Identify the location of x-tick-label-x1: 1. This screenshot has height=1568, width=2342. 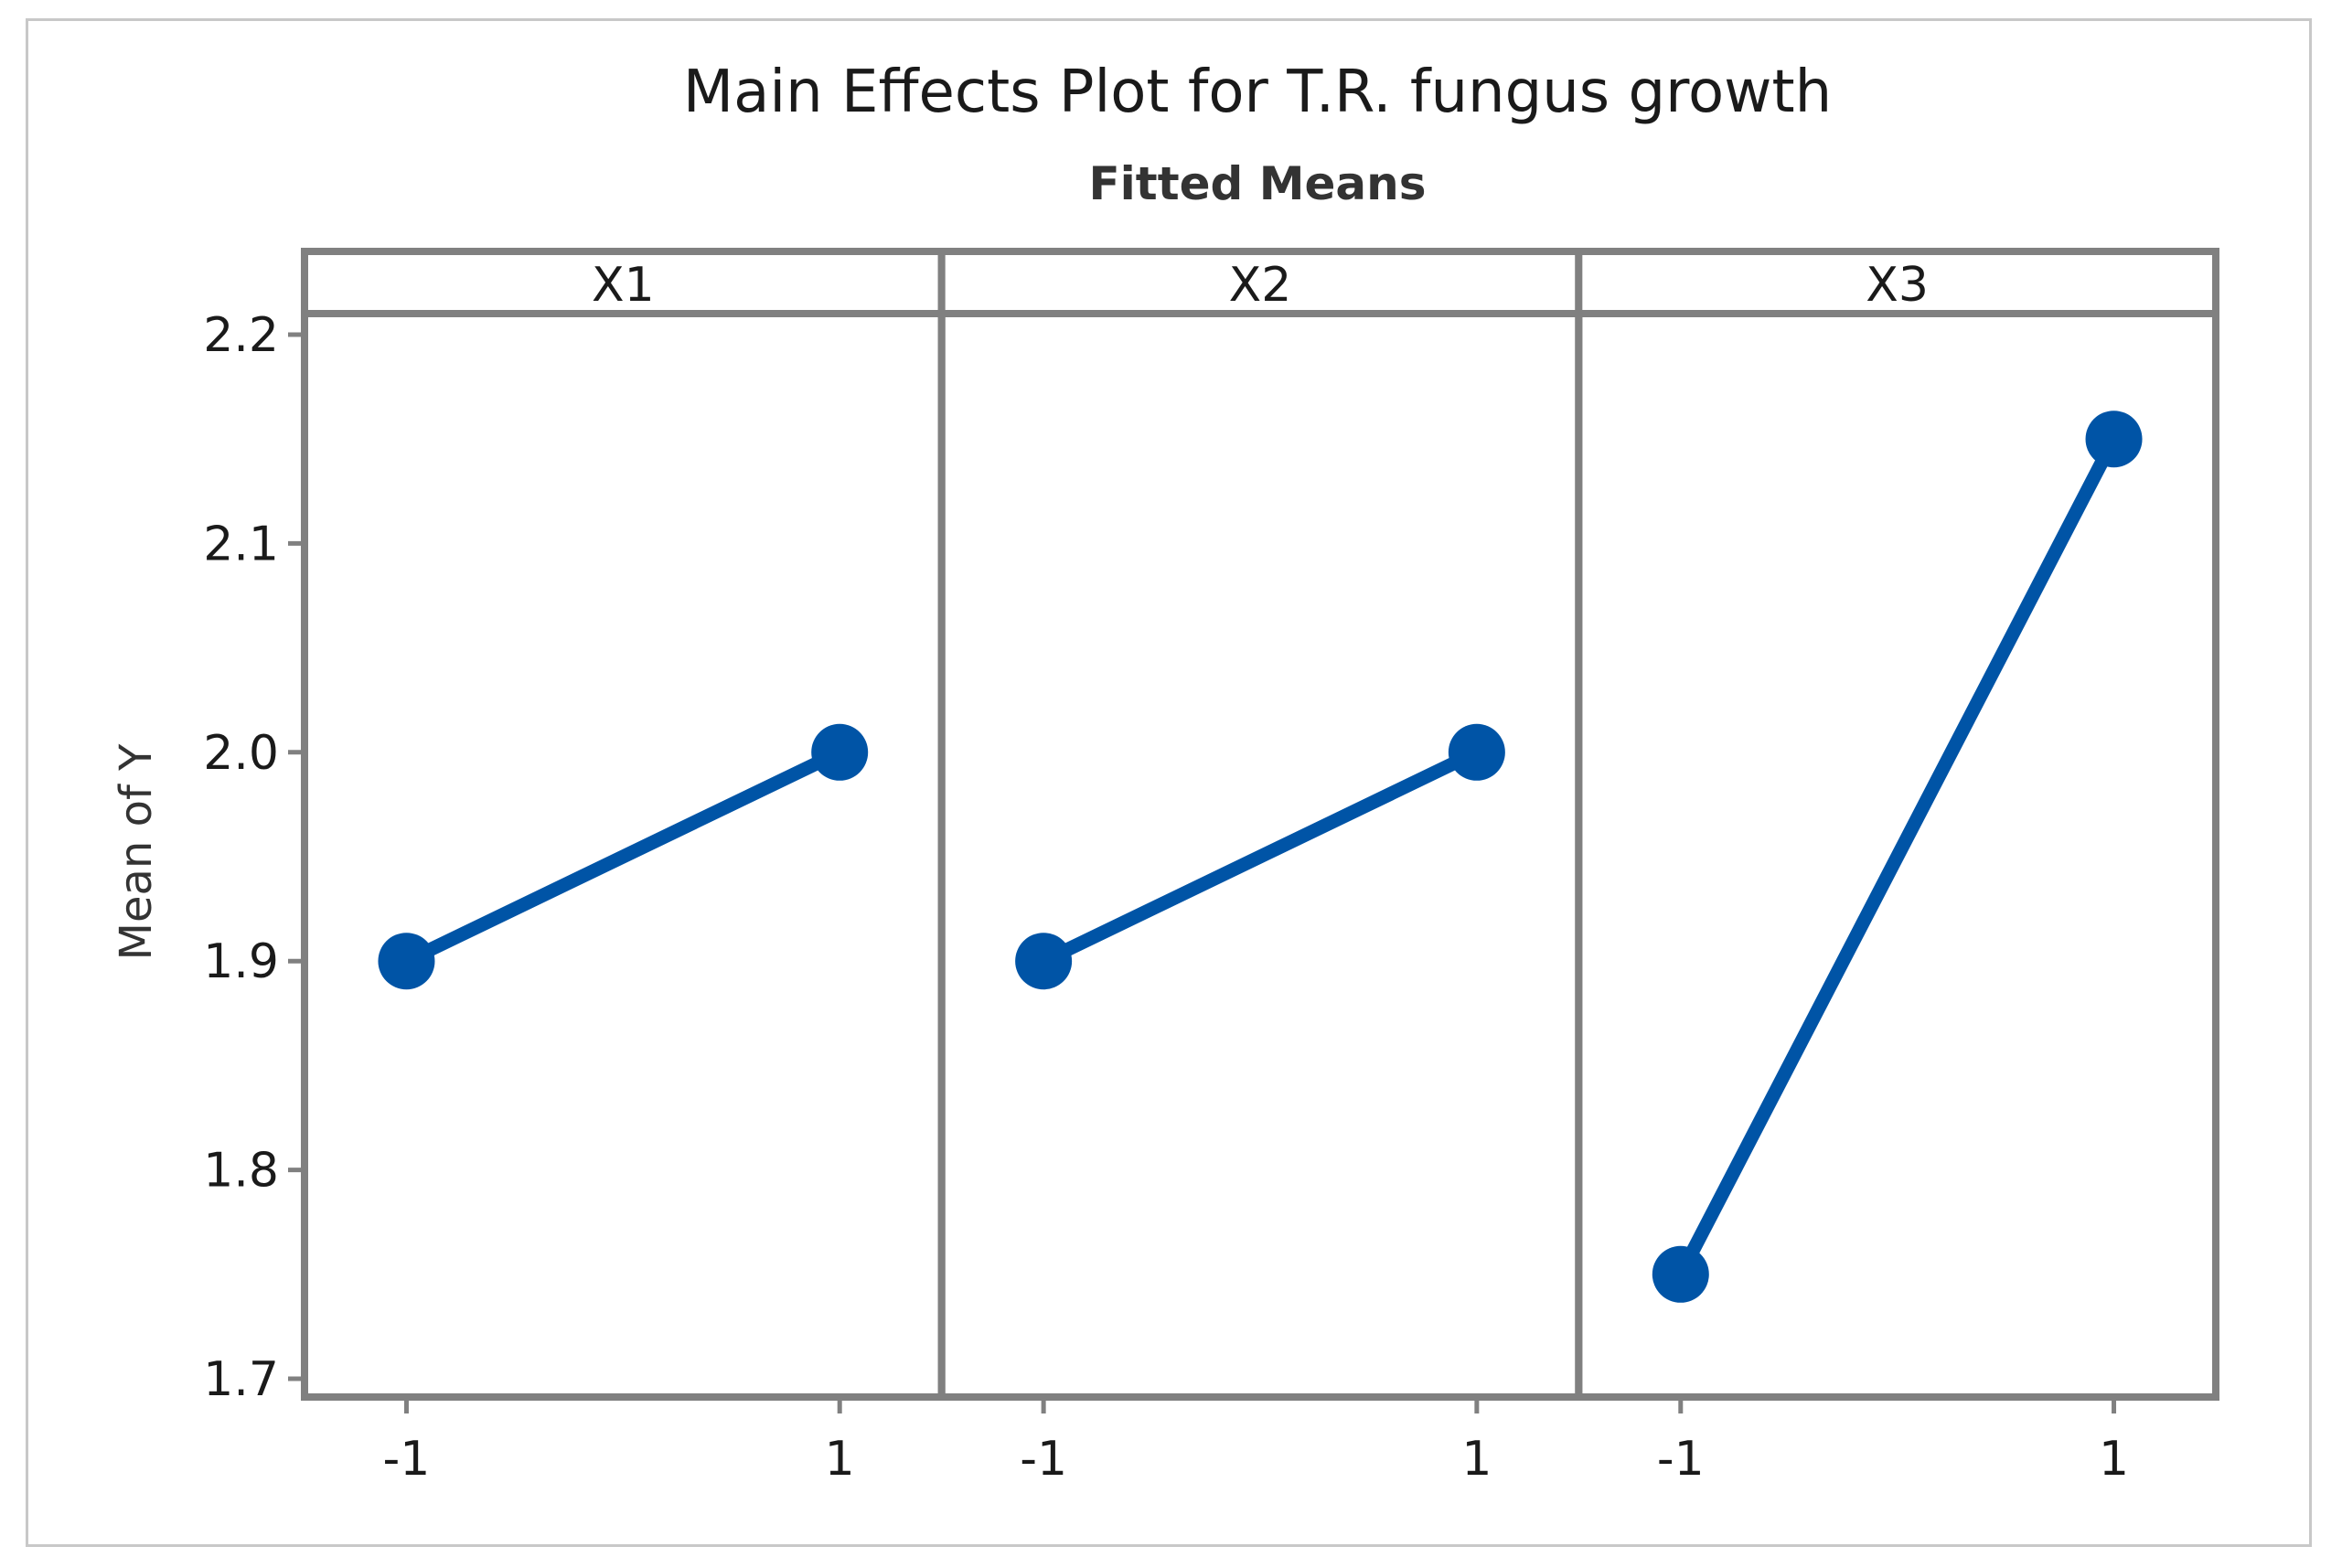
(840, 1459).